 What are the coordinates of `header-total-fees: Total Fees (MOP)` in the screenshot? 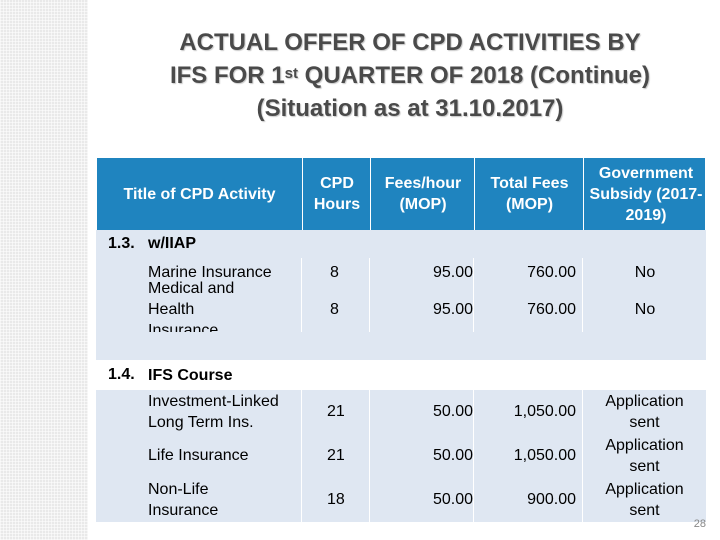 It's located at (529, 194).